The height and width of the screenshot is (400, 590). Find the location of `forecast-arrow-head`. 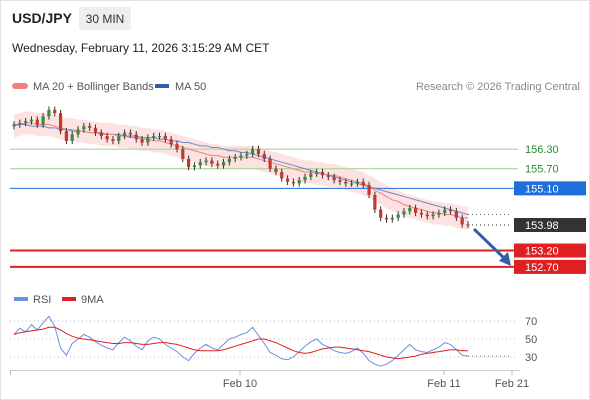

forecast-arrow-head is located at coordinates (505, 258).